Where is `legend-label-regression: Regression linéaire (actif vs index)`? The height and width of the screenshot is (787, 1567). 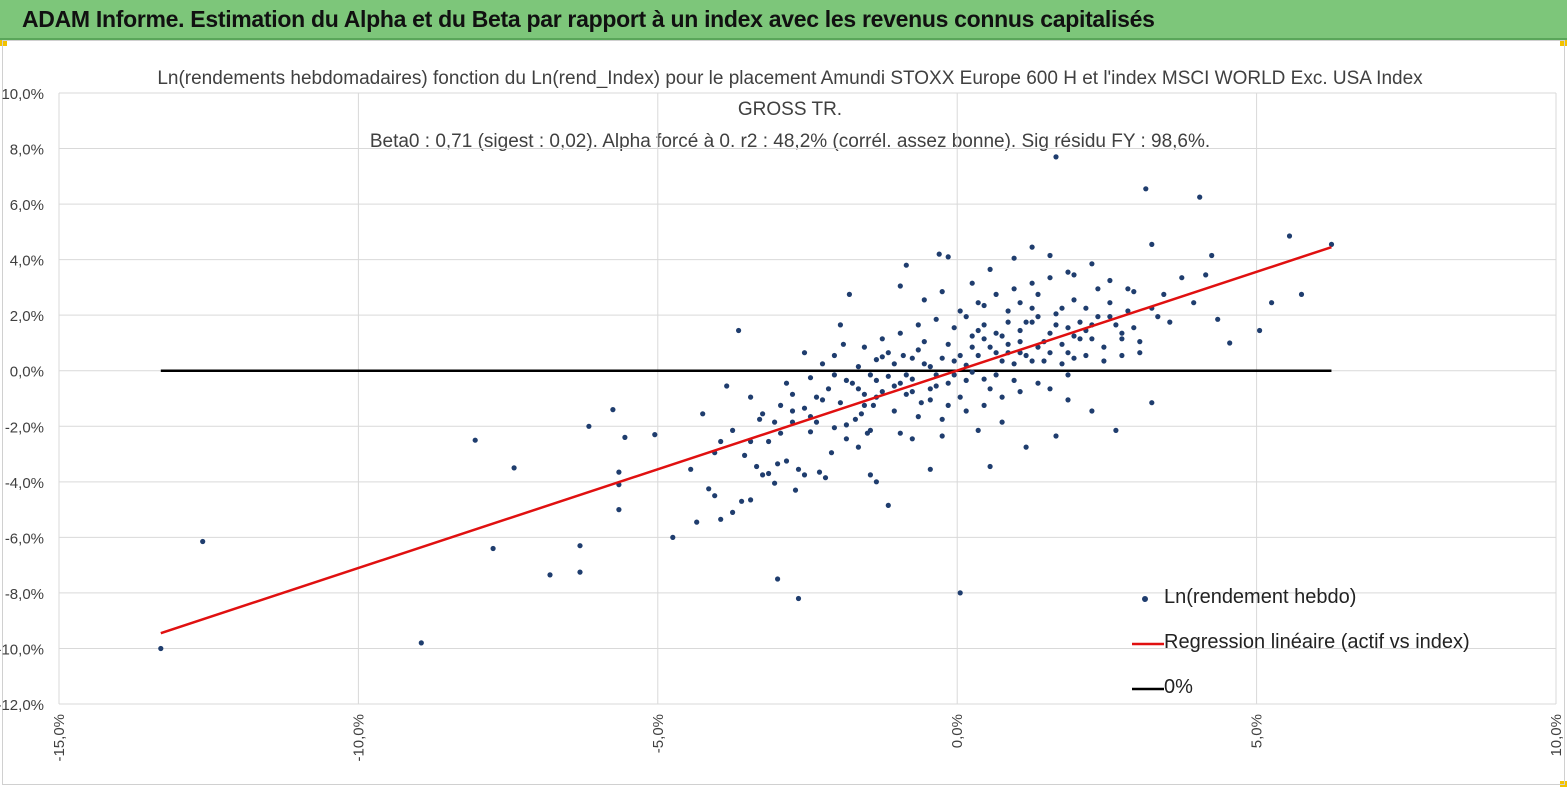 legend-label-regression: Regression linéaire (actif vs index) is located at coordinates (1317, 642).